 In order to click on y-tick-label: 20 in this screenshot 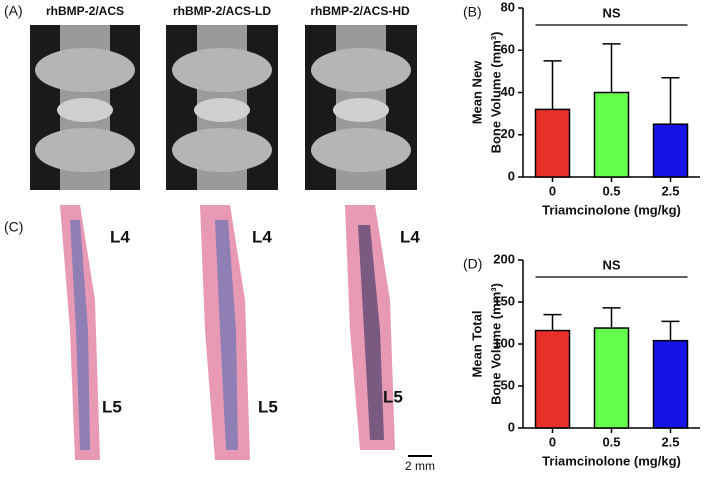, I will do `click(508, 133)`.